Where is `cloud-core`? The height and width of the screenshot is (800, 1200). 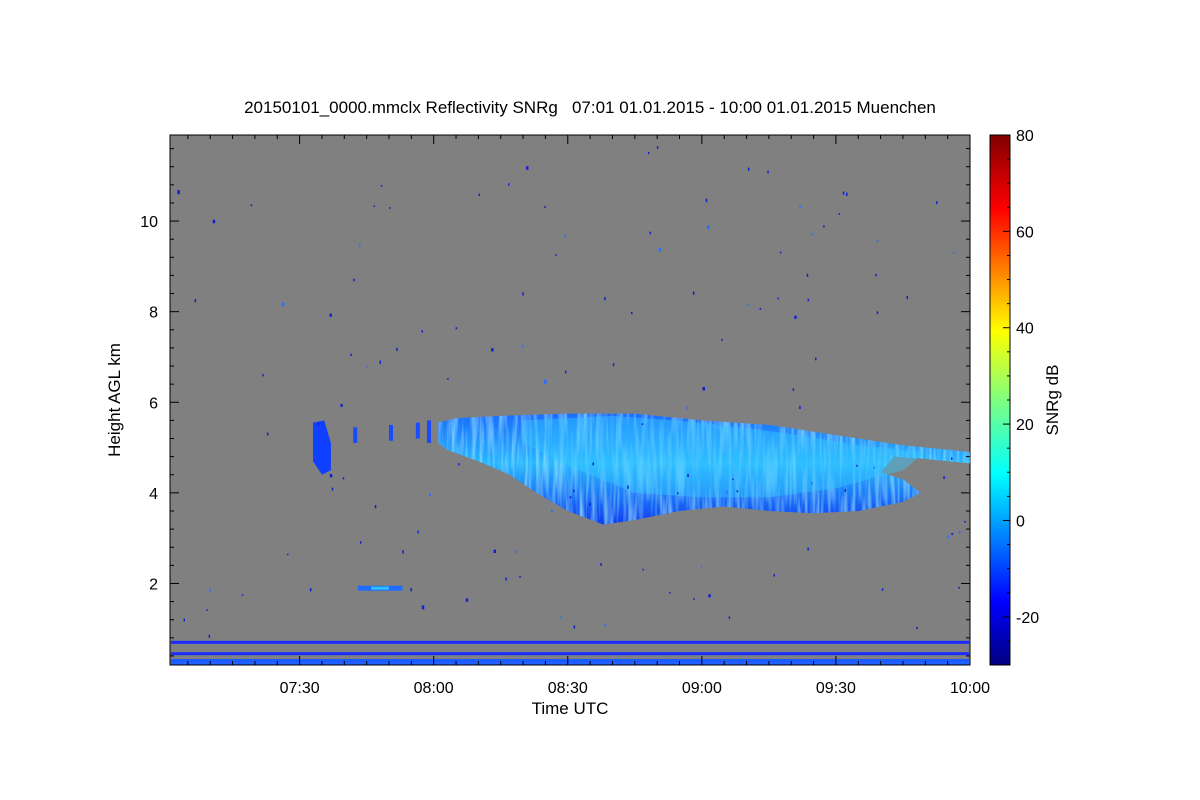
cloud-core is located at coordinates (724, 456).